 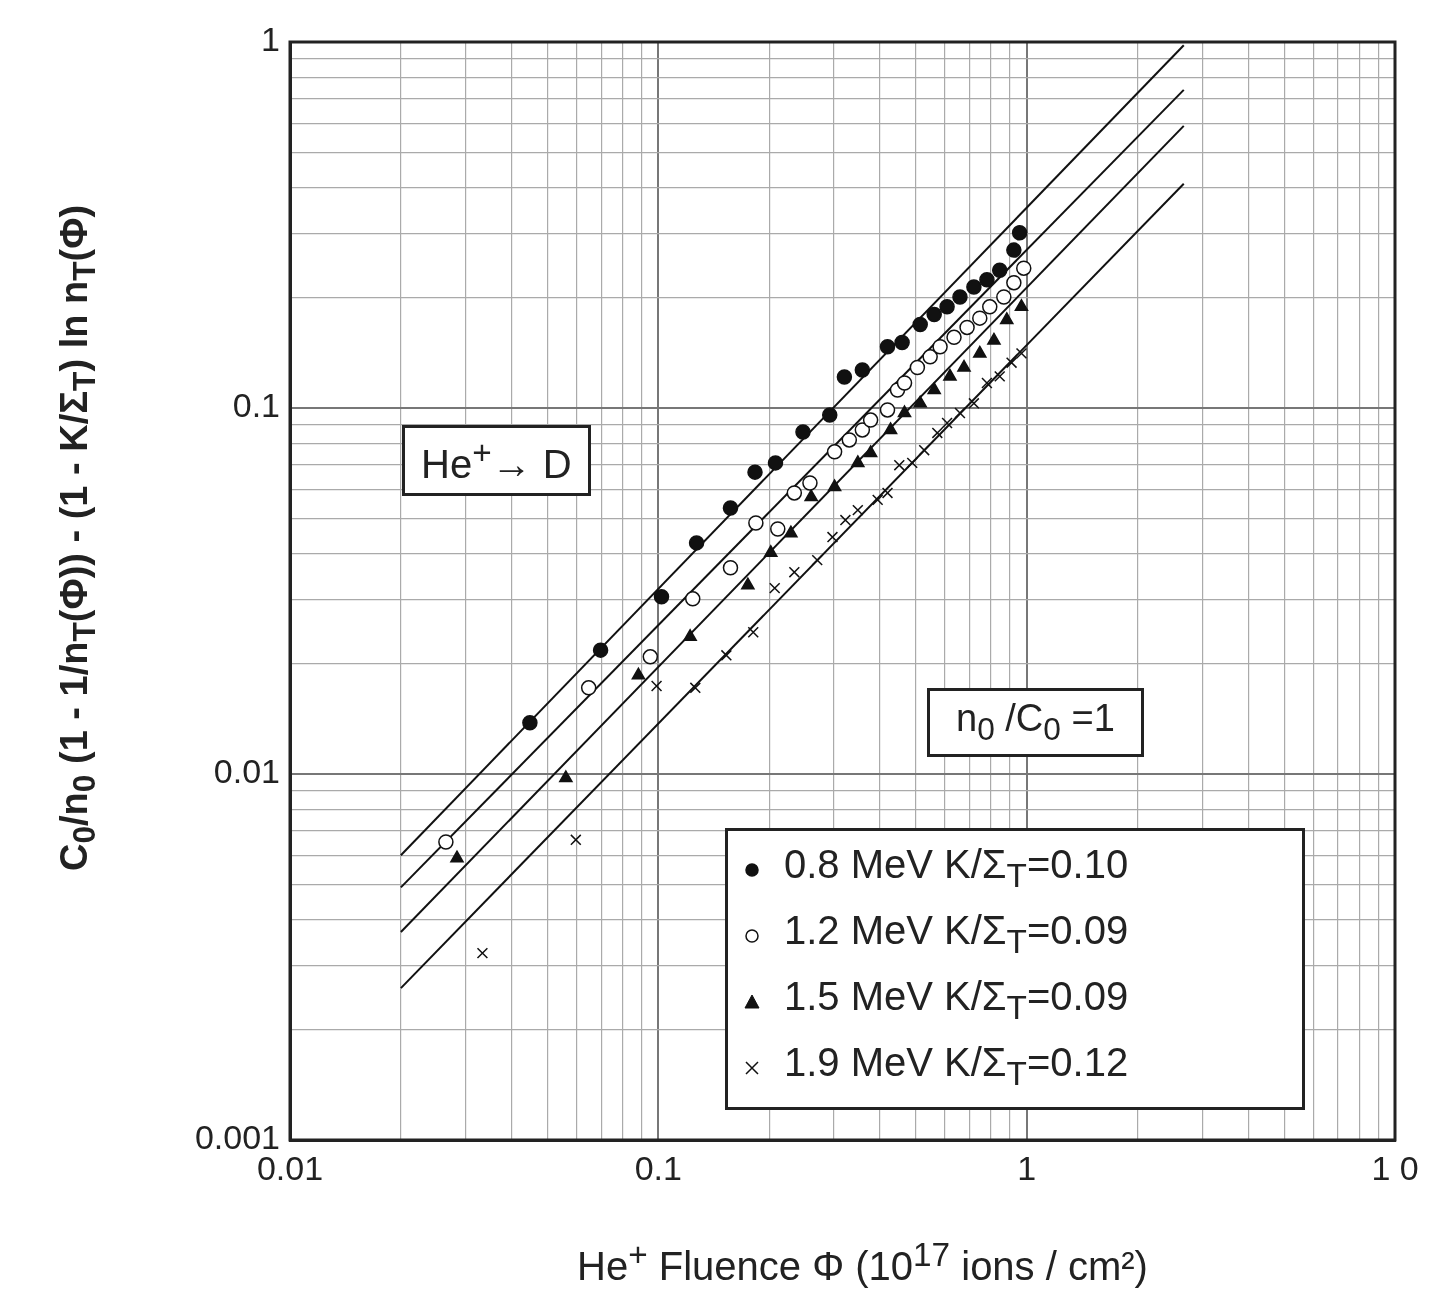 I want to click on legend-label: 1.9 MeV K/Σ$_{T}$=0.12, so click(x=956, y=1066).